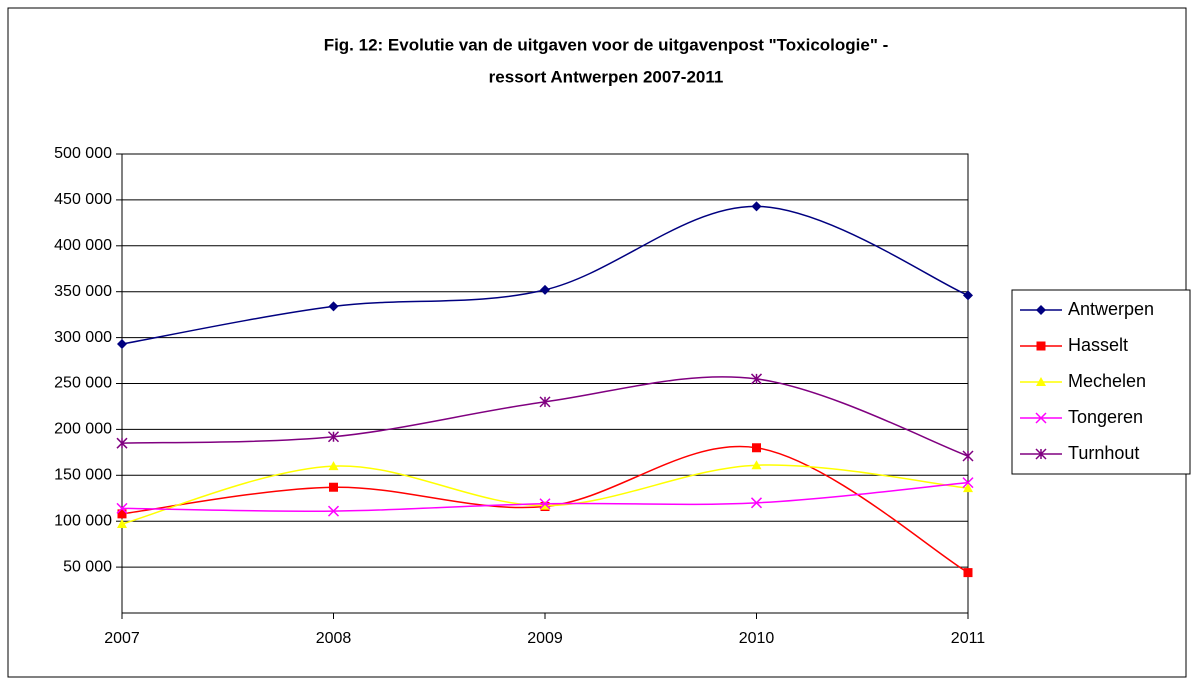 This screenshot has width=1194, height=690. Describe the element at coordinates (83, 429) in the screenshot. I see `y-tick-label: 200 000` at that location.